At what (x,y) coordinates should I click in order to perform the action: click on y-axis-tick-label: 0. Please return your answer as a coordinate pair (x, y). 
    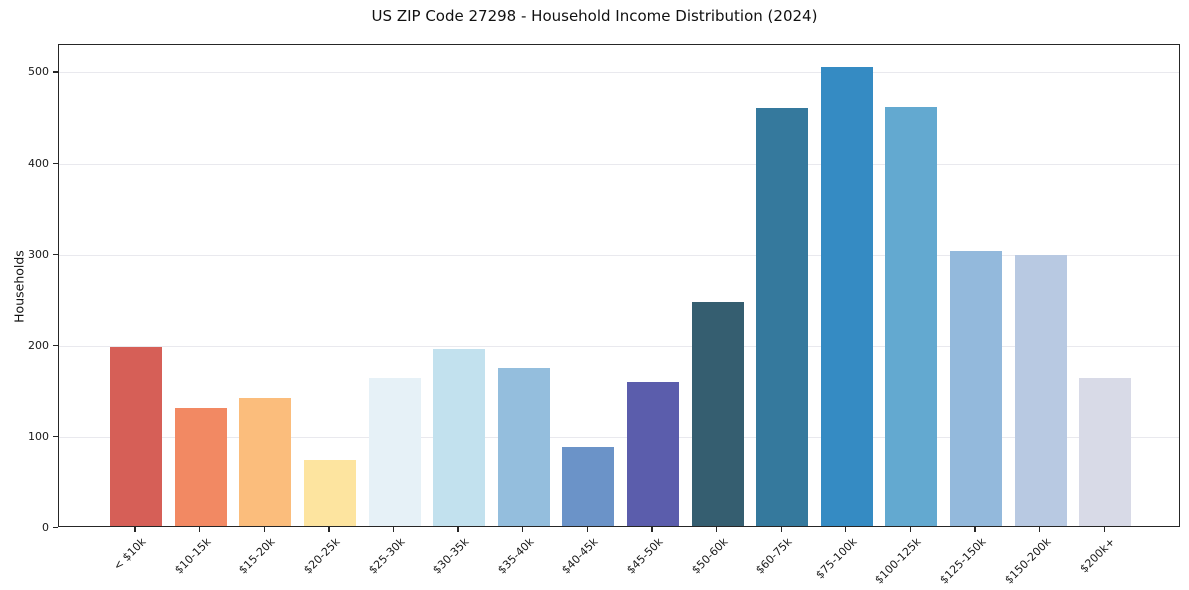
    Looking at the image, I should click on (45, 527).